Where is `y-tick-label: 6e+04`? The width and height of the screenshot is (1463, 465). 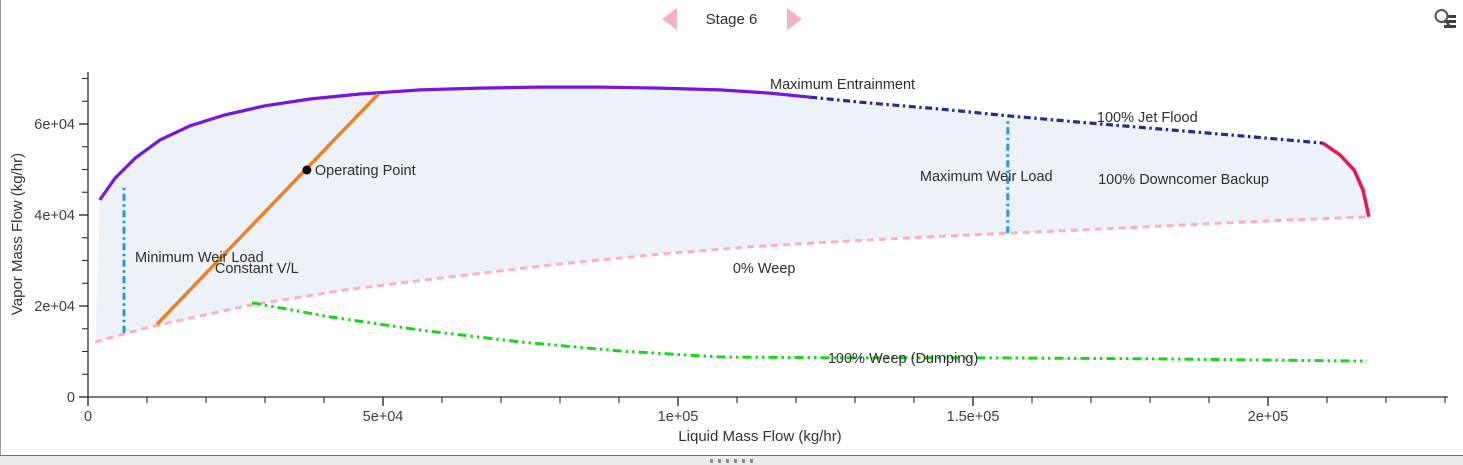
y-tick-label: 6e+04 is located at coordinates (54, 125).